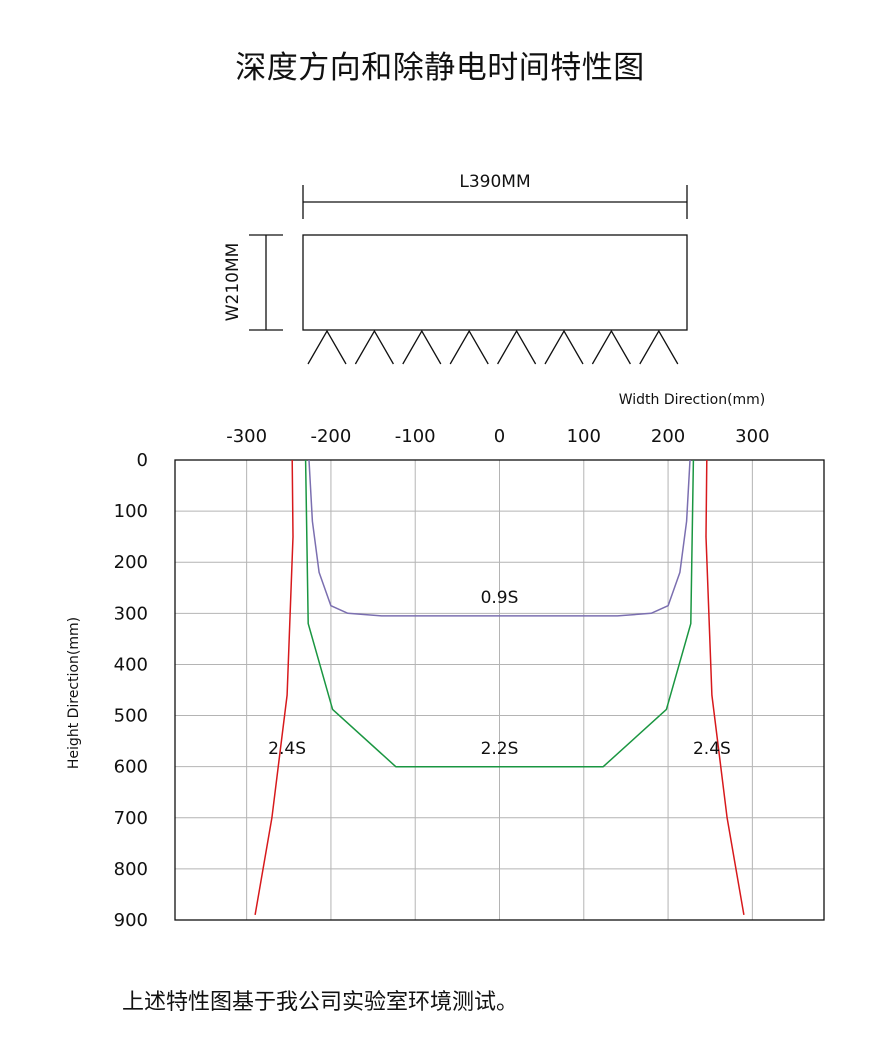  What do you see at coordinates (320, 1002) in the screenshot?
I see `footnote: 上述特性图基于我公司实验室环境测试。` at bounding box center [320, 1002].